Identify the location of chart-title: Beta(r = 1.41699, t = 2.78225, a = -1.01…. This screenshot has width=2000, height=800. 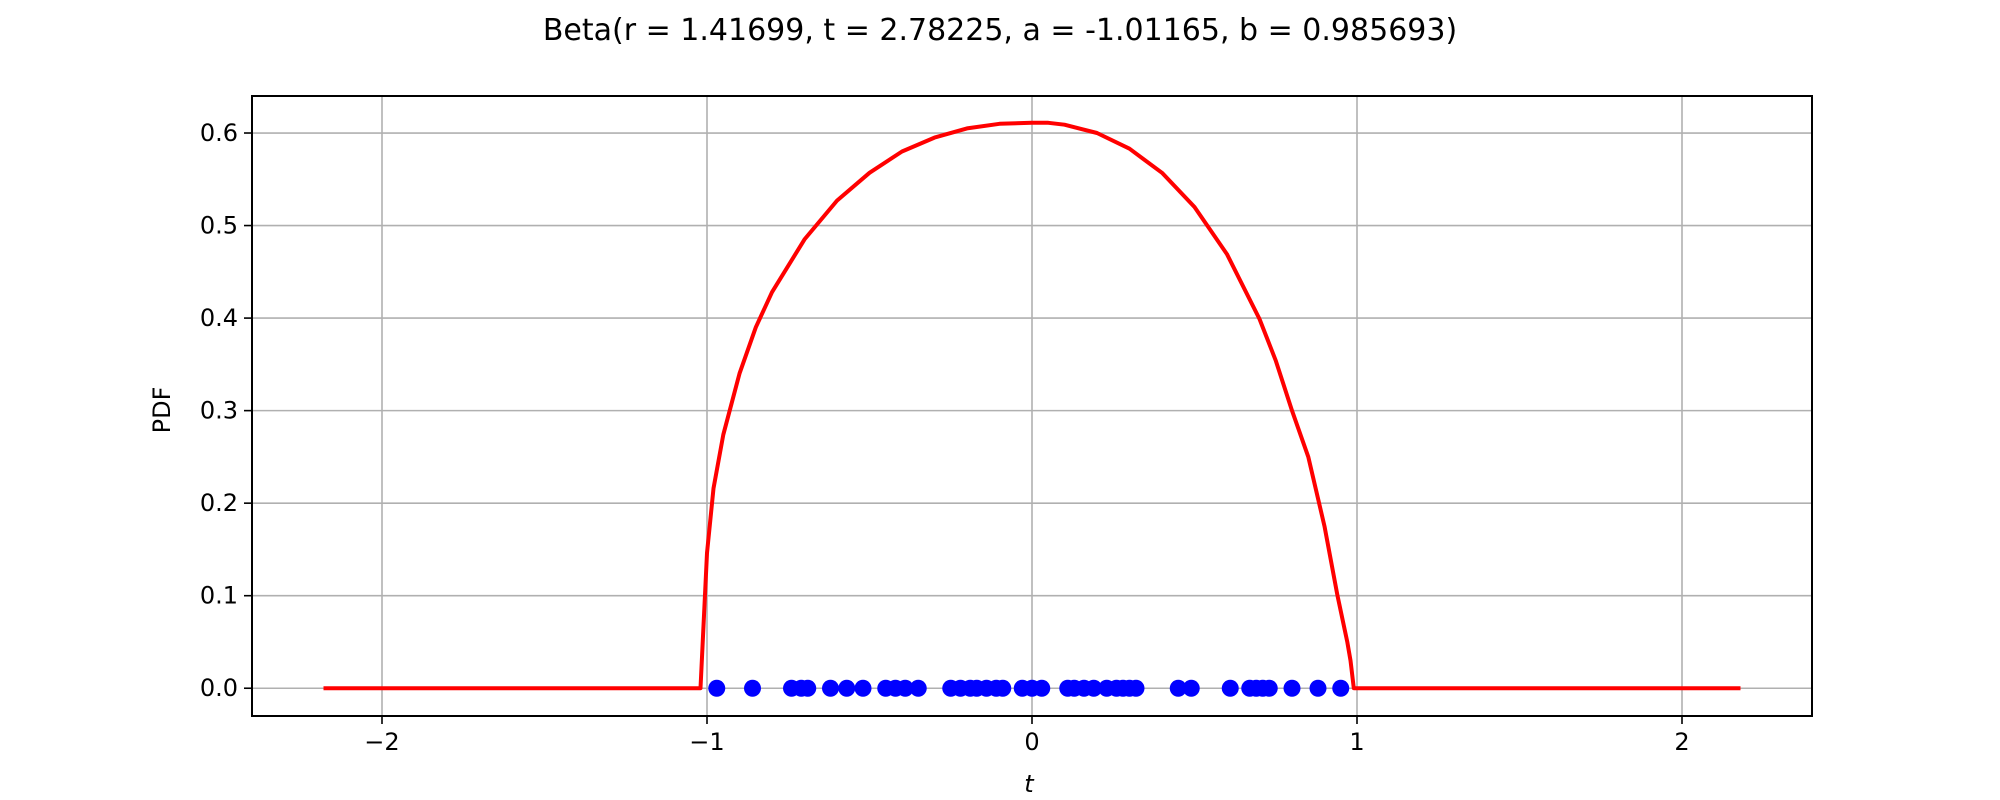
(1000, 30).